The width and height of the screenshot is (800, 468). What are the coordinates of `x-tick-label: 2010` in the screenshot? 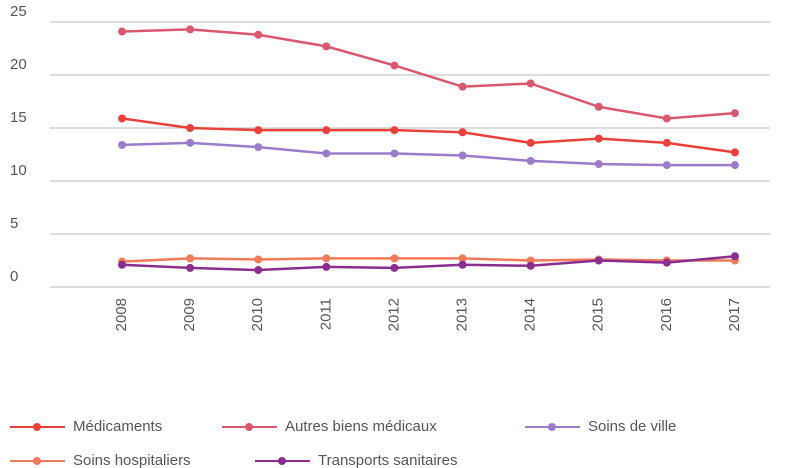 It's located at (257, 314).